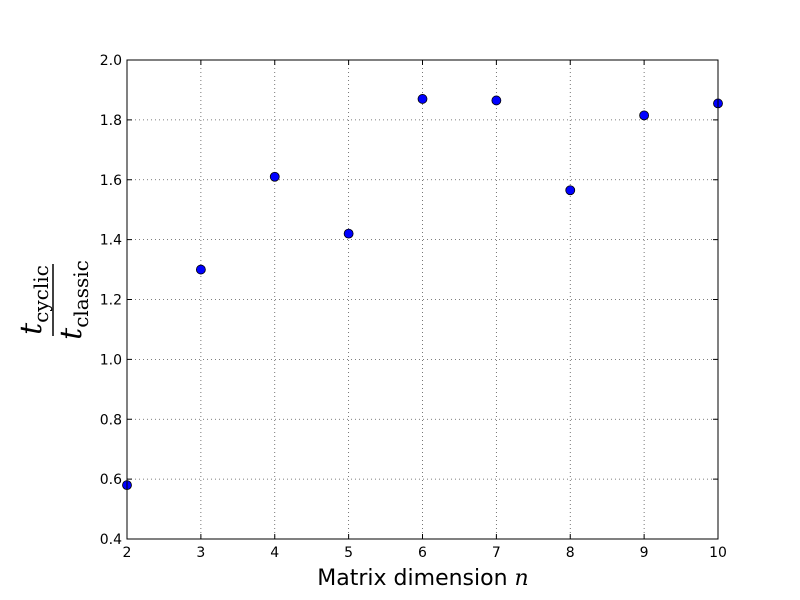 The height and width of the screenshot is (600, 800). I want to click on x-tick-label: 2, so click(127, 553).